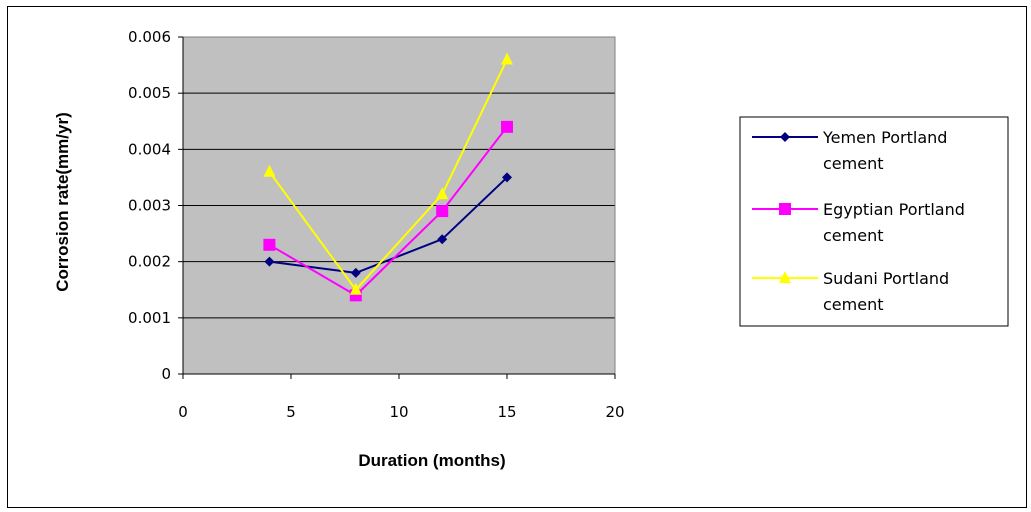 This screenshot has height=512, width=1031. I want to click on y-tick-label: 0.004, so click(149, 149).